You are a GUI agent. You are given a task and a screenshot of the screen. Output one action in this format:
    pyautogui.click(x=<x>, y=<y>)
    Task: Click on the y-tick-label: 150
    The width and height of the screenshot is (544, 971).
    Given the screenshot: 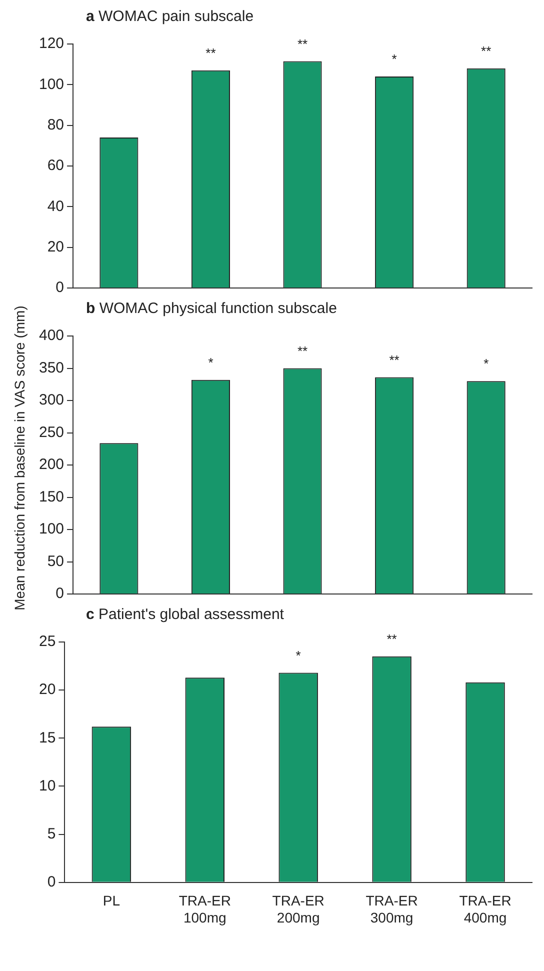 What is the action you would take?
    pyautogui.click(x=51, y=497)
    